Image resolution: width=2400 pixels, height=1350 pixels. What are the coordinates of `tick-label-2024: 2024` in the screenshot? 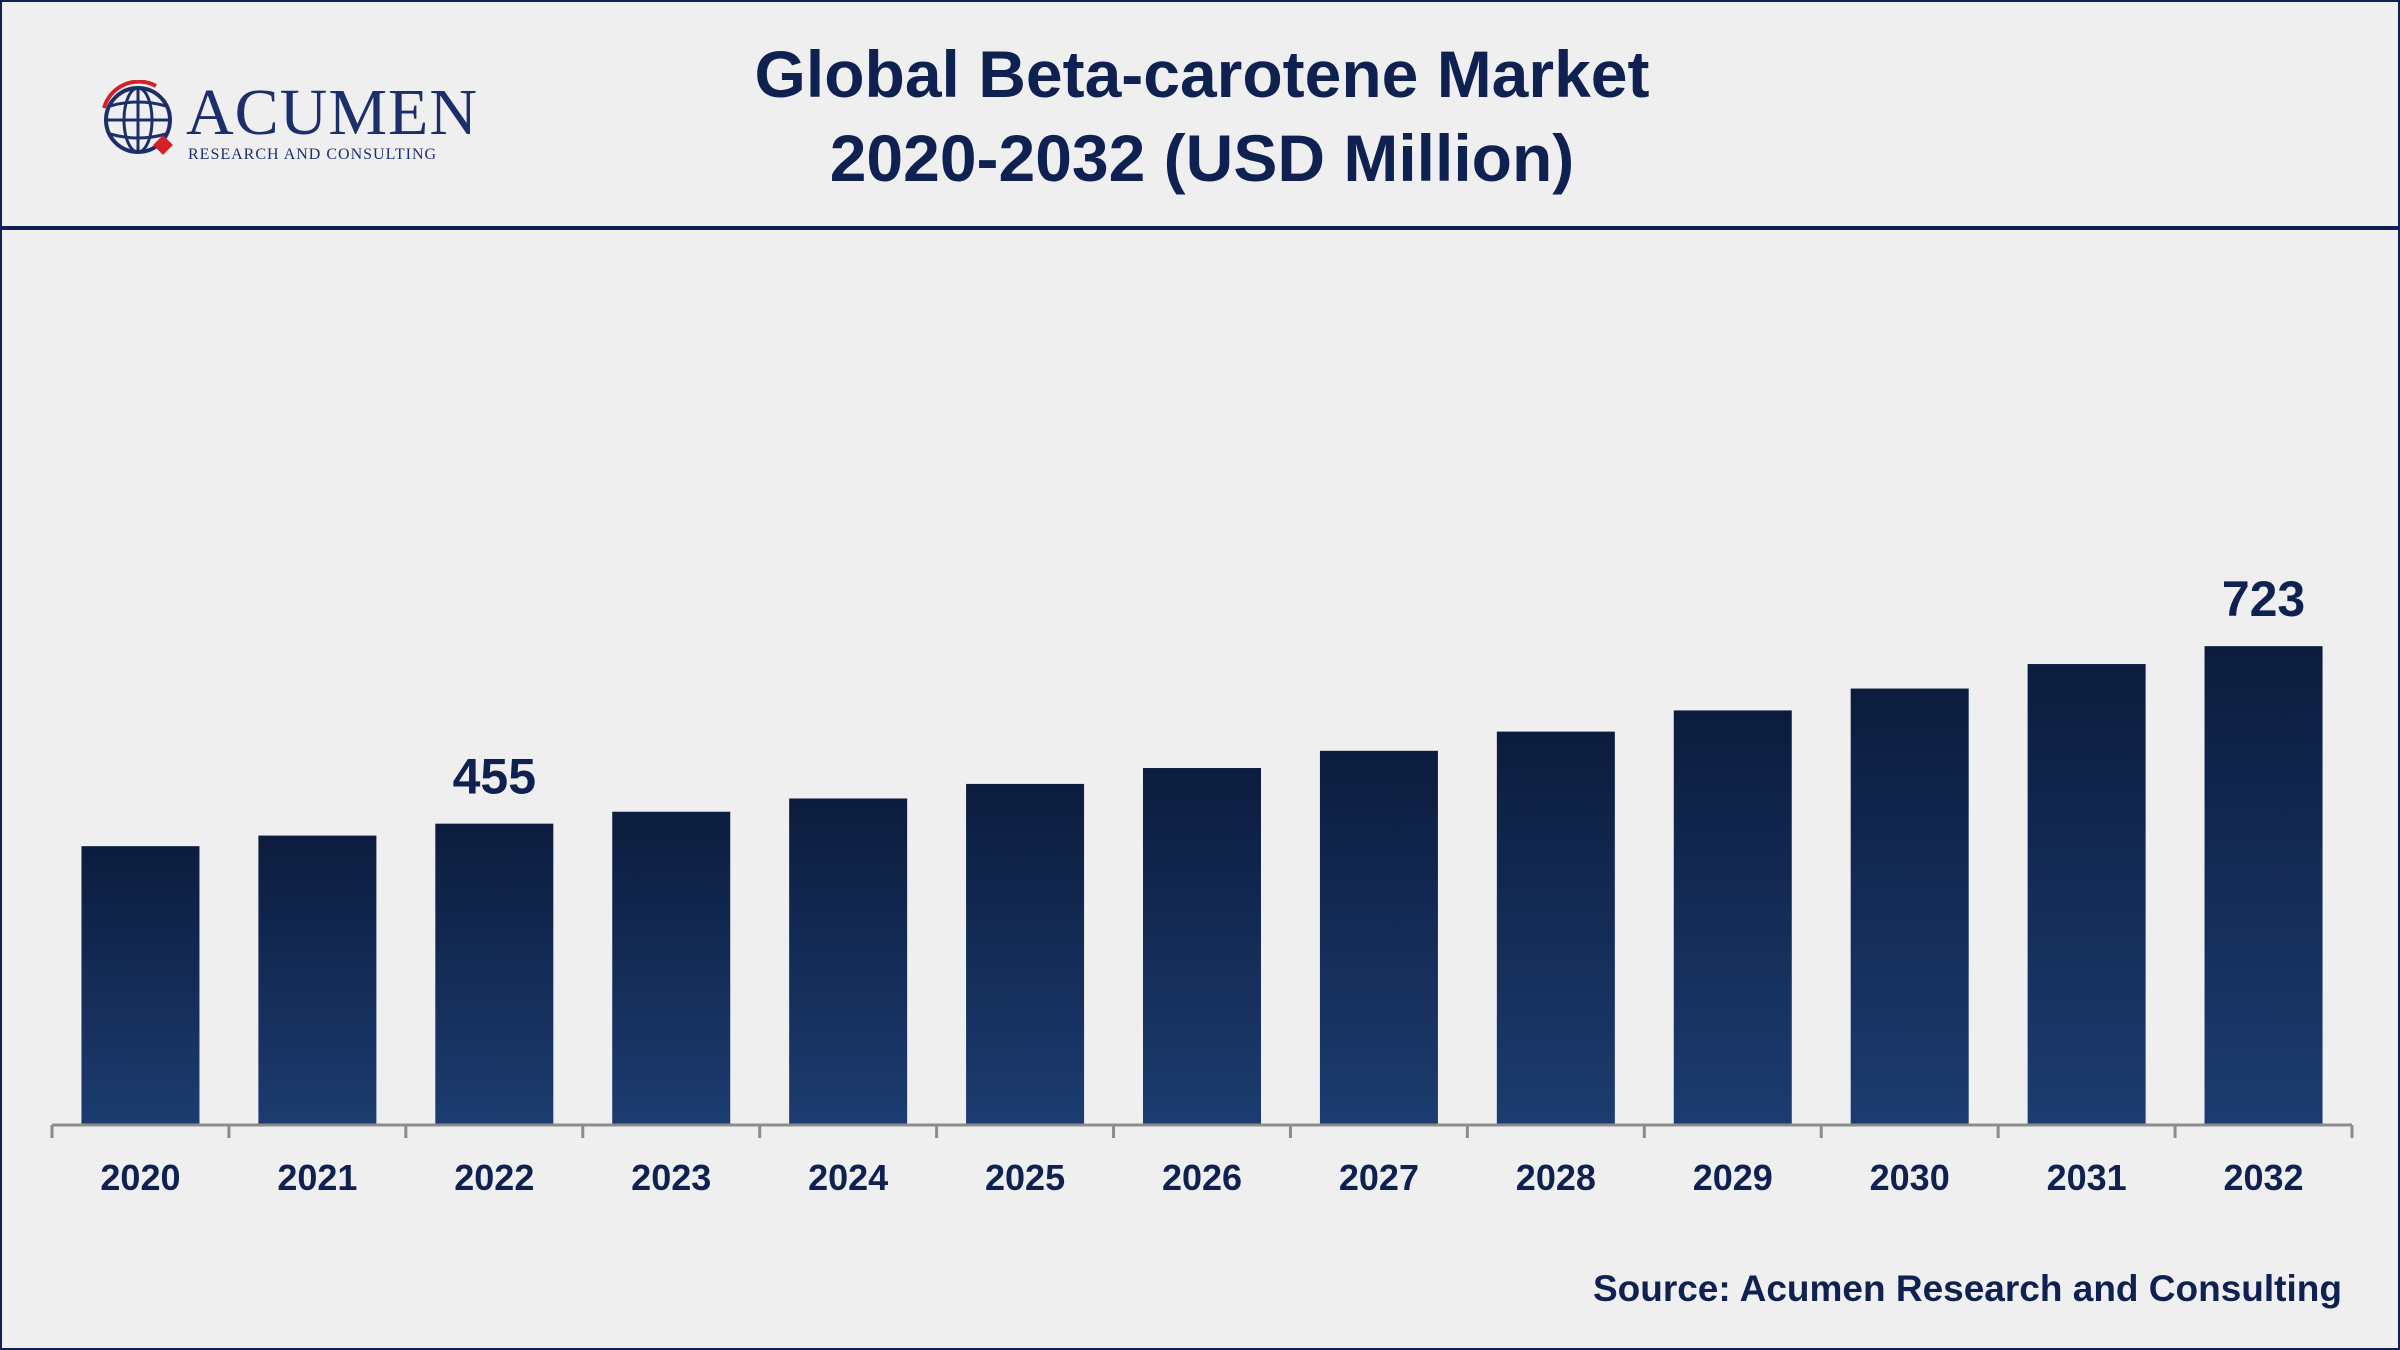 It's located at (848, 1177).